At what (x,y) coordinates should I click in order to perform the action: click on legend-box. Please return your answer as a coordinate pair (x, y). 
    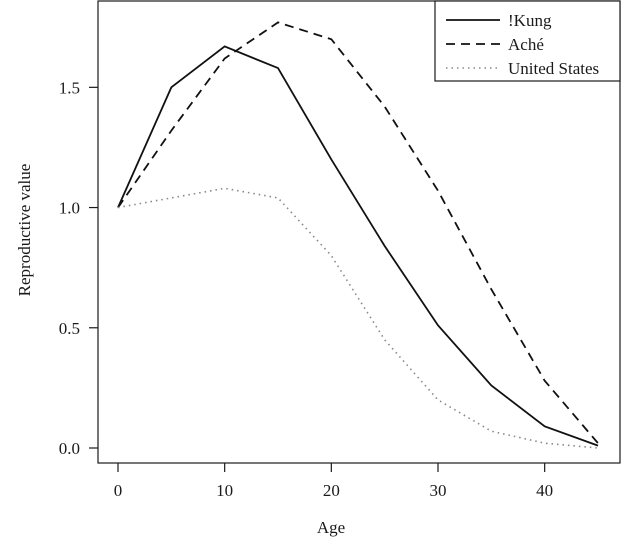
    Looking at the image, I should click on (527, 41).